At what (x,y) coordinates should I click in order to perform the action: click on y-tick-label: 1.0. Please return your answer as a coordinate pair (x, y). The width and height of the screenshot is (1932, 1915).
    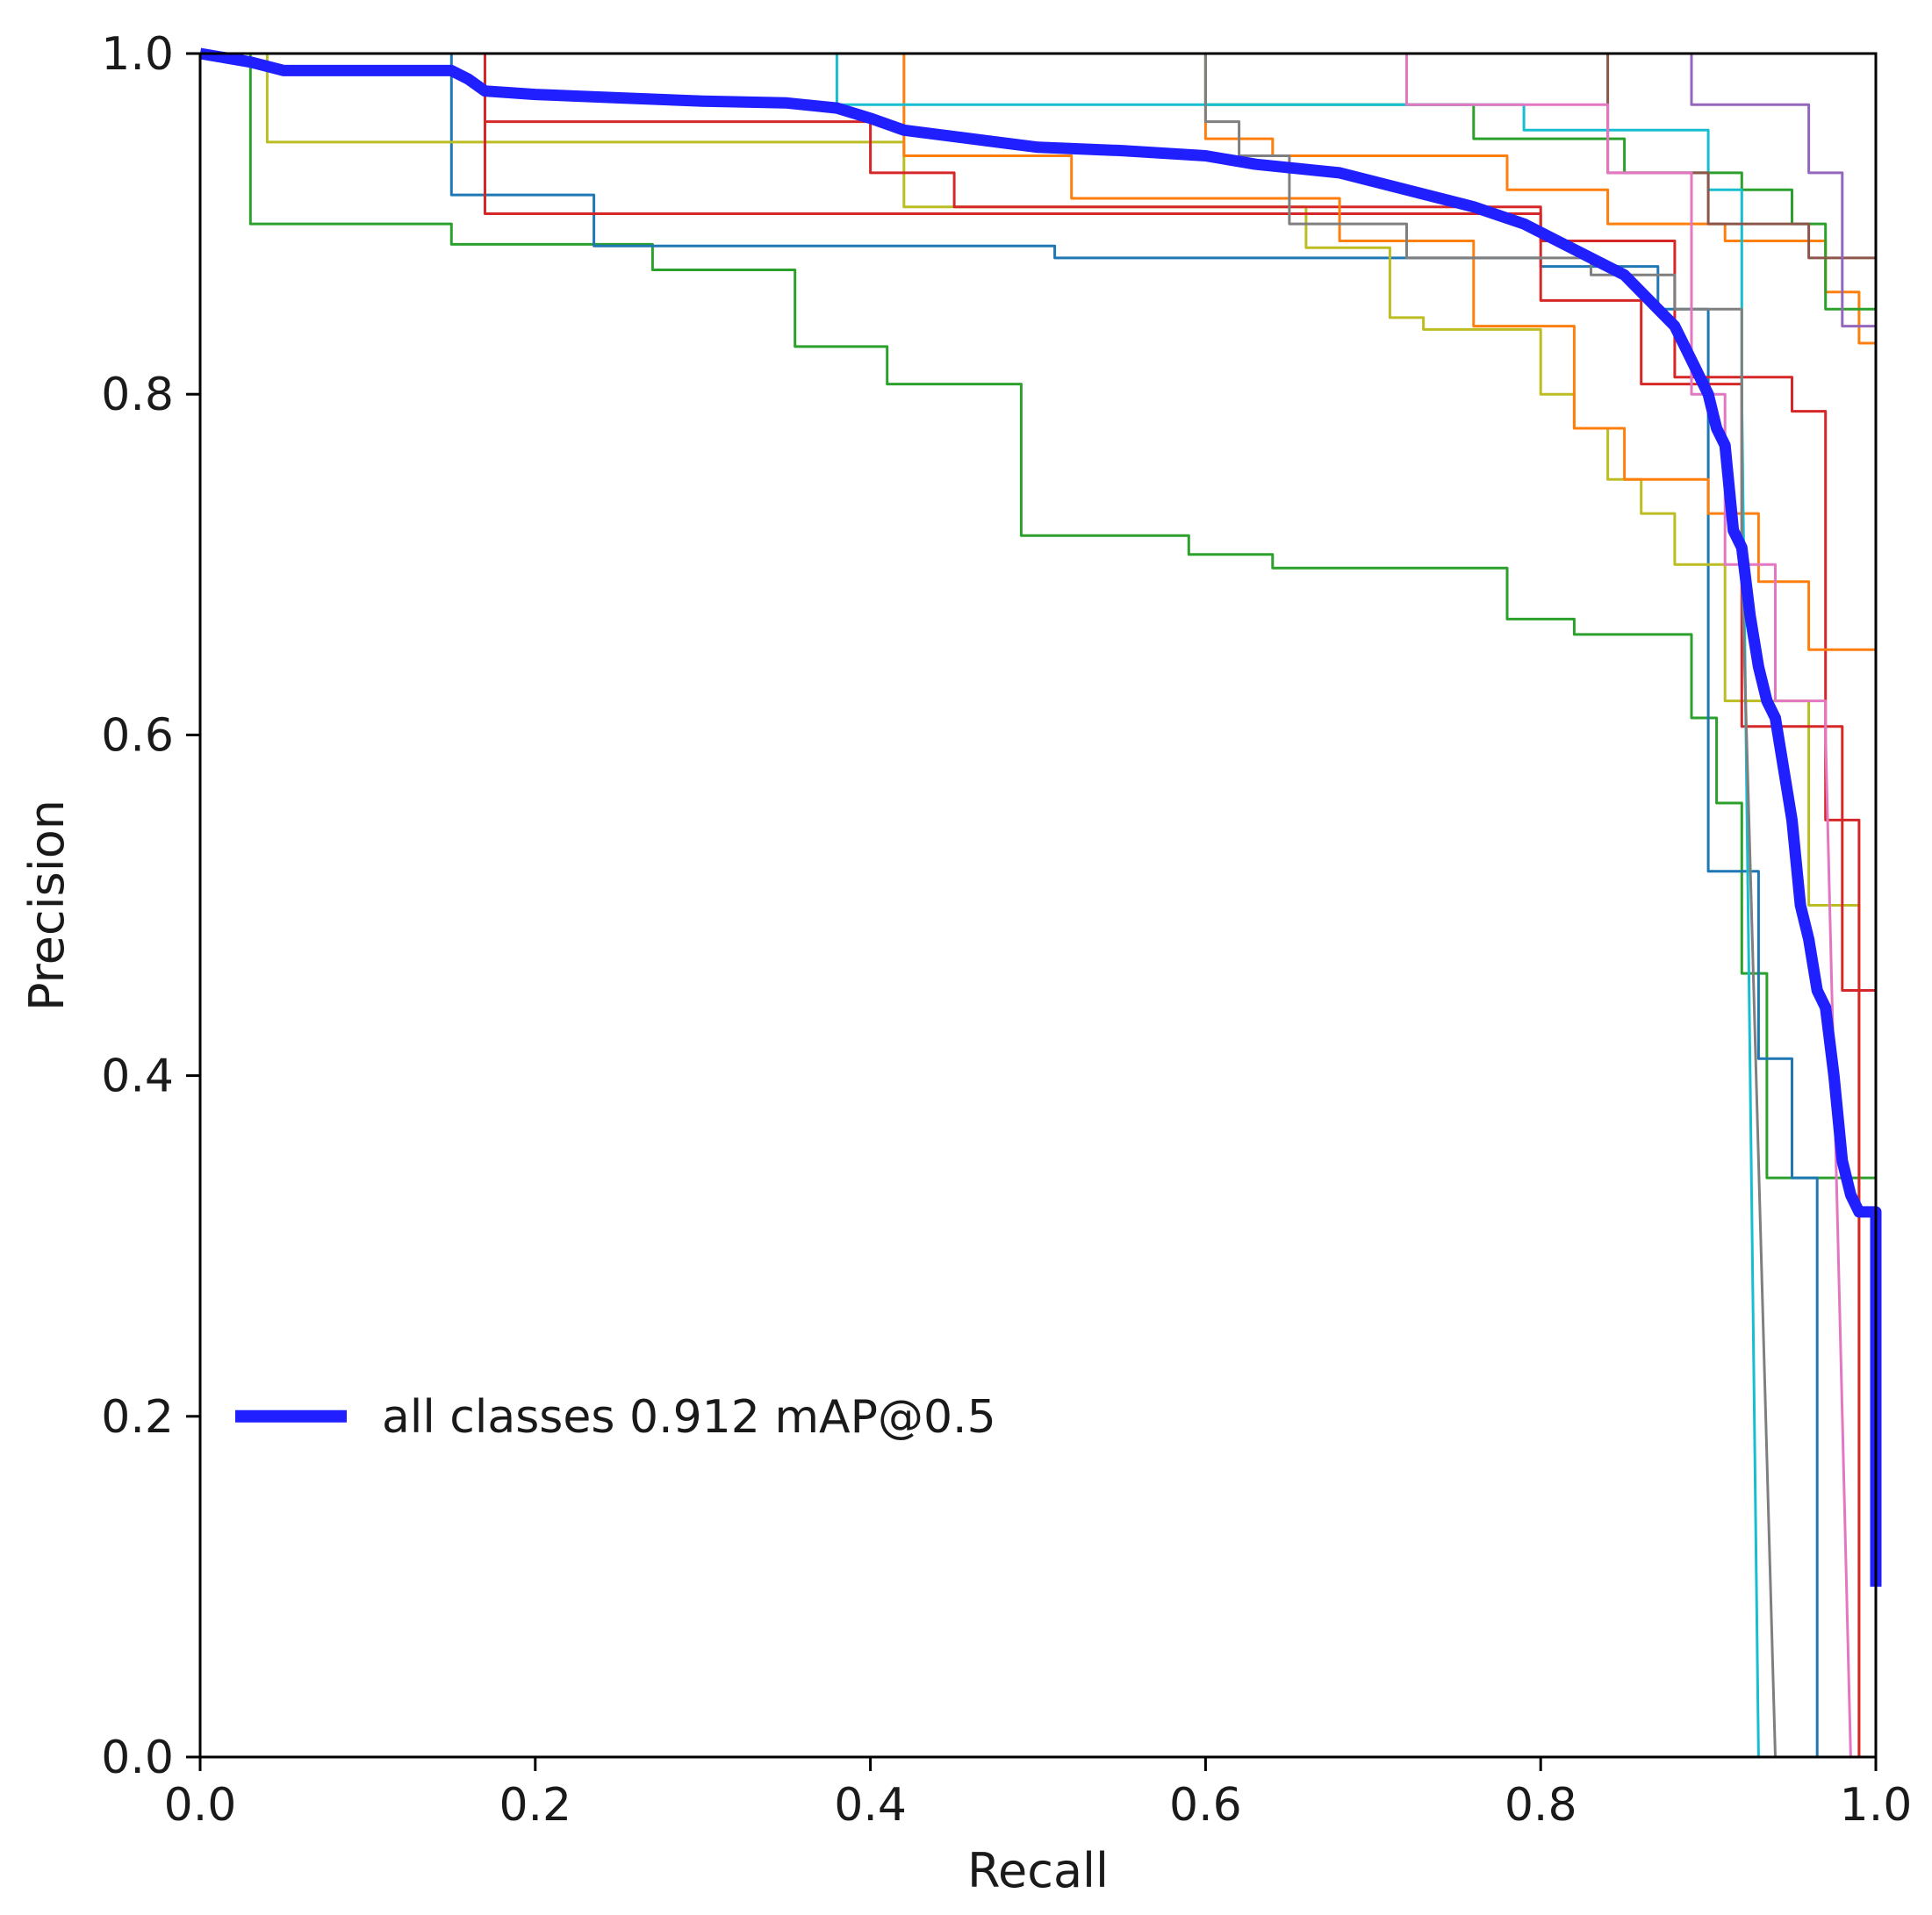
    Looking at the image, I should click on (137, 54).